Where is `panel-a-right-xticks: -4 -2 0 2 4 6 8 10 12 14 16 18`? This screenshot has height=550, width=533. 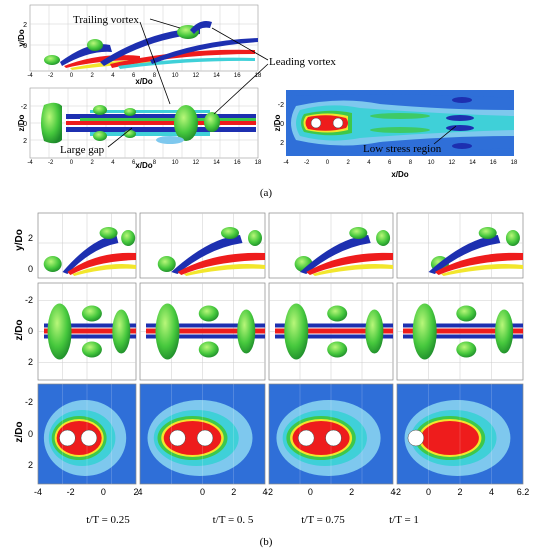 panel-a-right-xticks: -4 -2 0 2 4 6 8 10 12 14 16 18 is located at coordinates (400, 163).